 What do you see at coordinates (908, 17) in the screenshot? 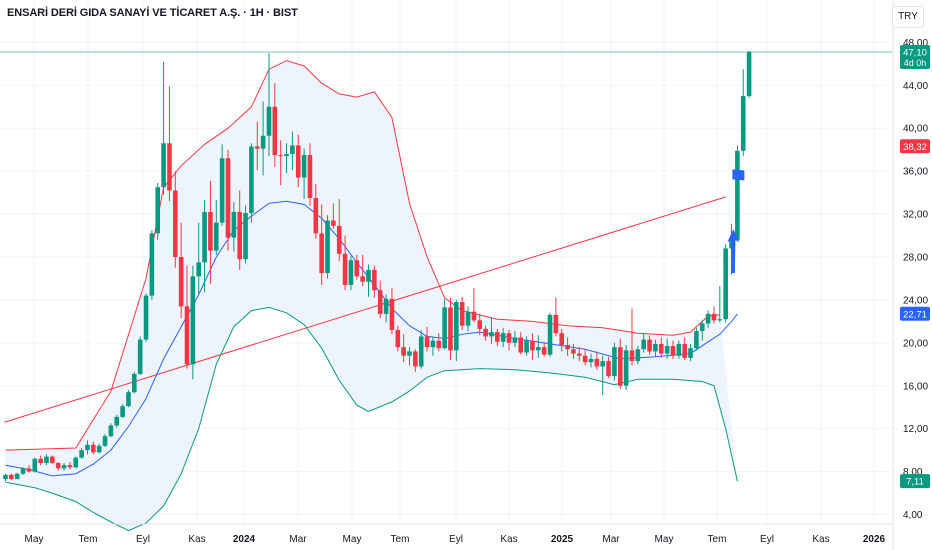
I see `currency-button: TRY` at bounding box center [908, 17].